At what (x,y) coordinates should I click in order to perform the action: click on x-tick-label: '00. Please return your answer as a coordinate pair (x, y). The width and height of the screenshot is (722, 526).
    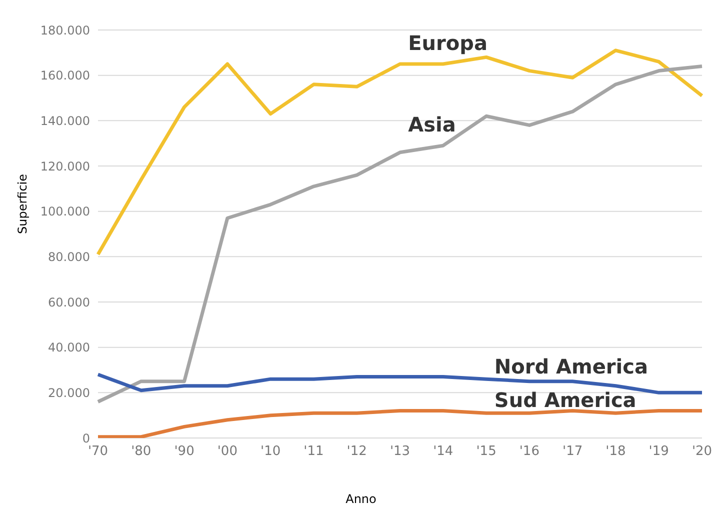
    Looking at the image, I should click on (227, 452).